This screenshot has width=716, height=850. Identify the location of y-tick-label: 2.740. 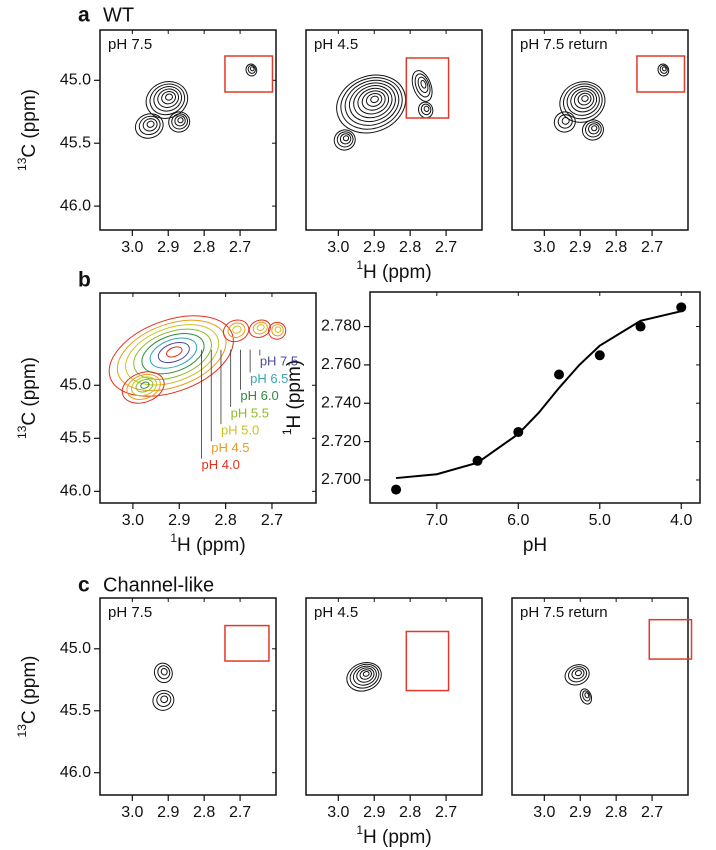
(341, 402).